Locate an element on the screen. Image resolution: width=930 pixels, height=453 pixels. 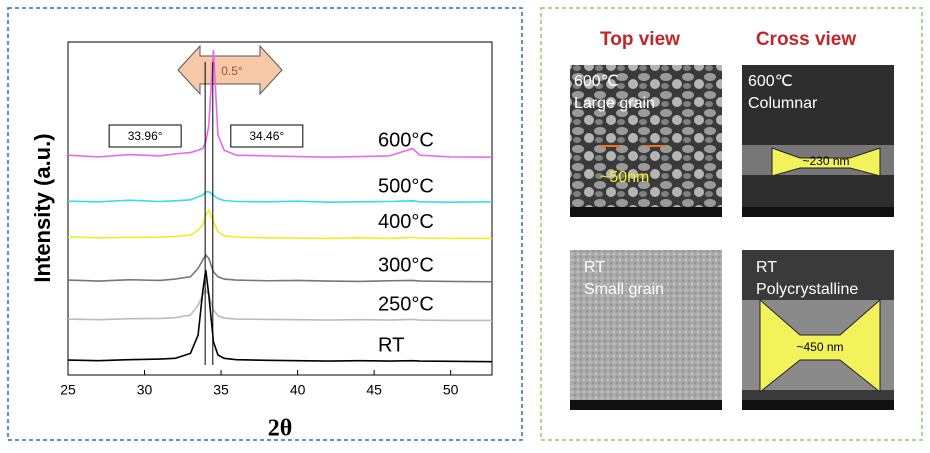
size-label: ~230 nm is located at coordinates (825, 161).